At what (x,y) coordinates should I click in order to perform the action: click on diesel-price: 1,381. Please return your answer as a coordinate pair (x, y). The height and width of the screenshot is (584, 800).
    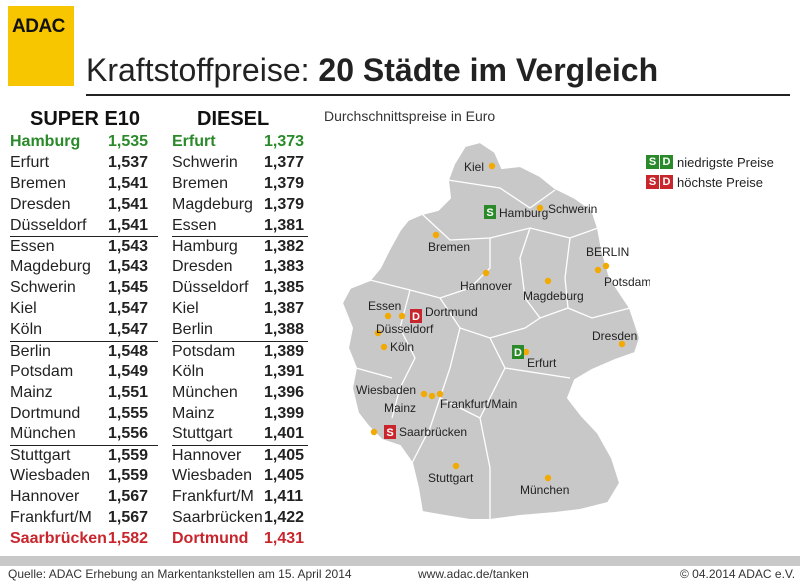
    Looking at the image, I should click on (284, 225).